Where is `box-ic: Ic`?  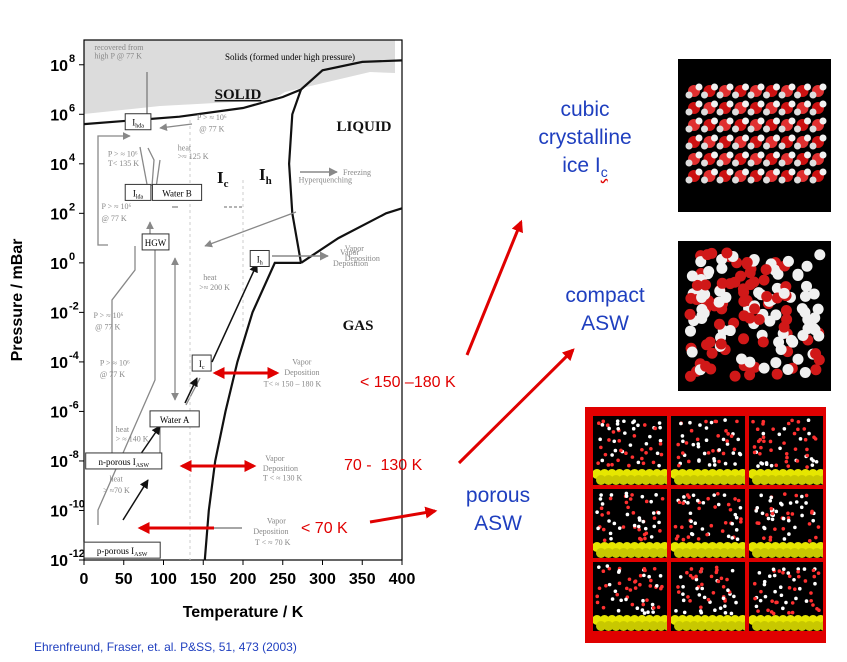 box-ic: Ic is located at coordinates (201, 363).